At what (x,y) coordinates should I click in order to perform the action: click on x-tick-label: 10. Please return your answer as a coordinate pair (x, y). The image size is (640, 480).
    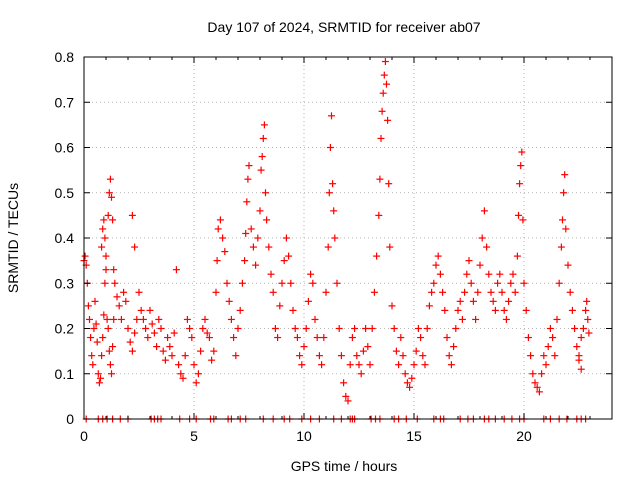
    Looking at the image, I should click on (304, 436).